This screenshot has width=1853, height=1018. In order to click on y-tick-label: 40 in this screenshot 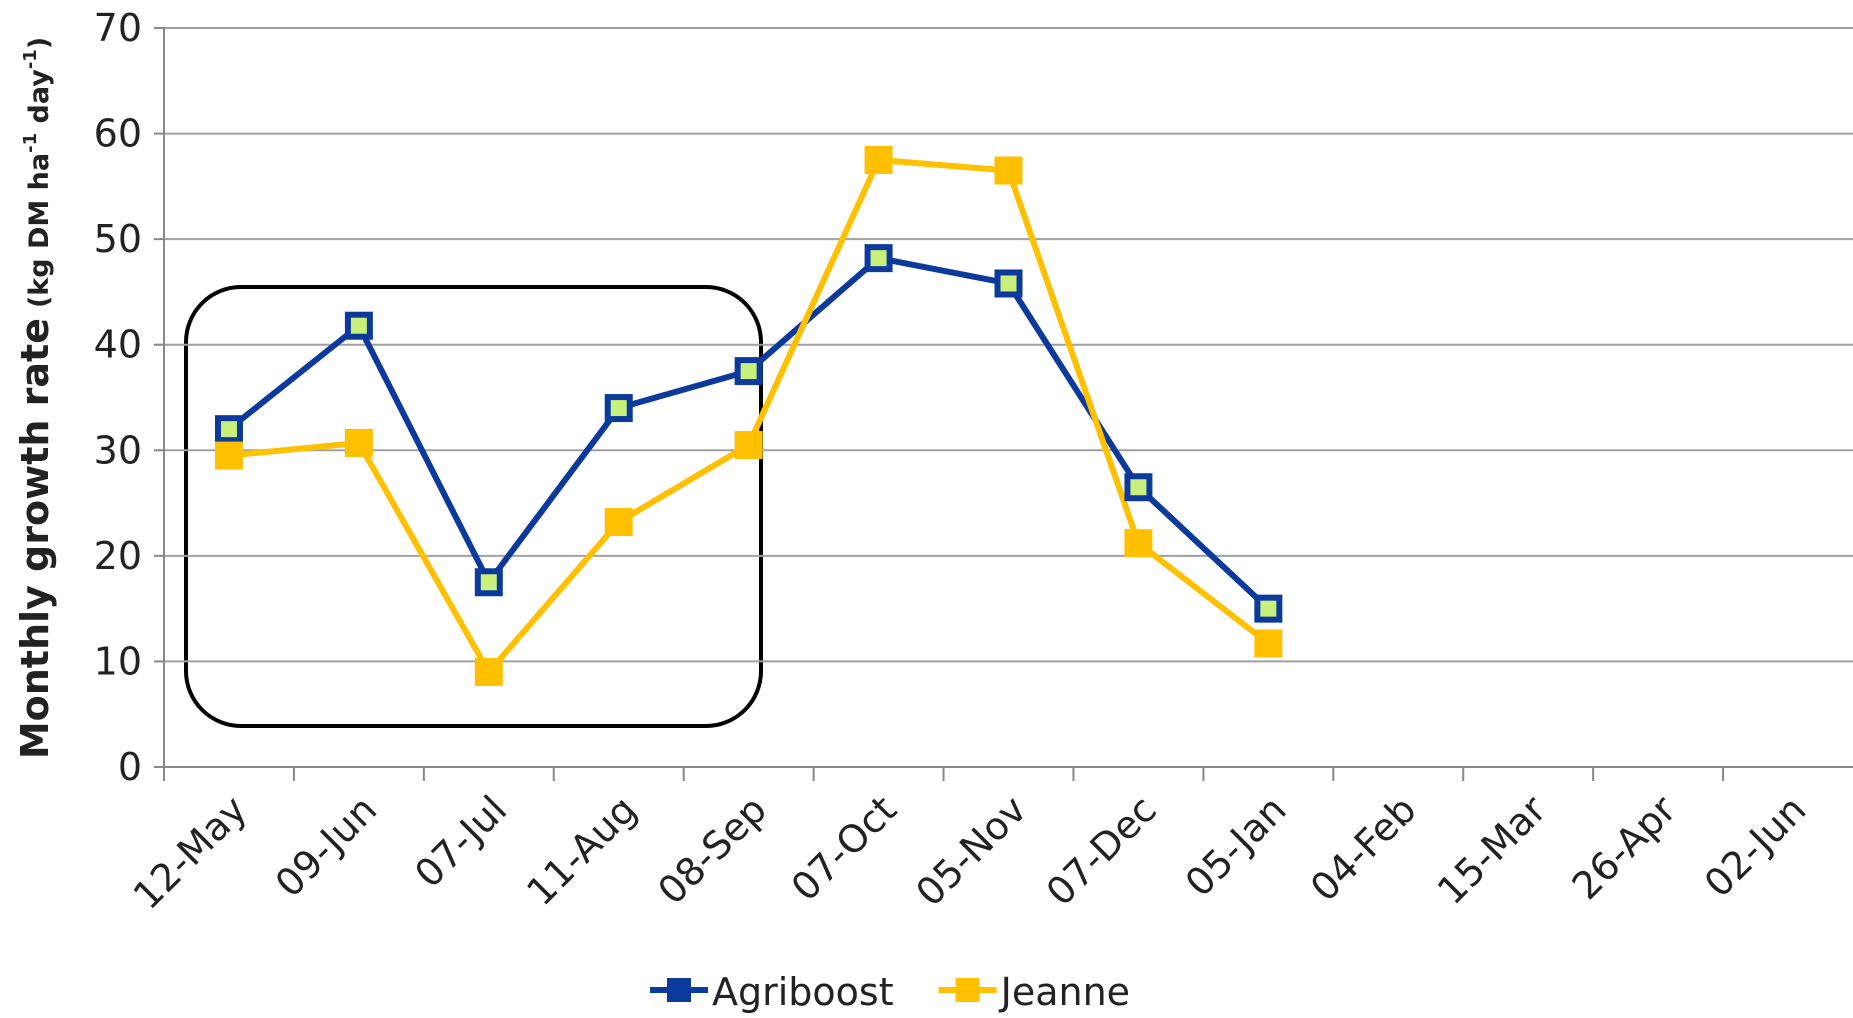, I will do `click(118, 345)`.